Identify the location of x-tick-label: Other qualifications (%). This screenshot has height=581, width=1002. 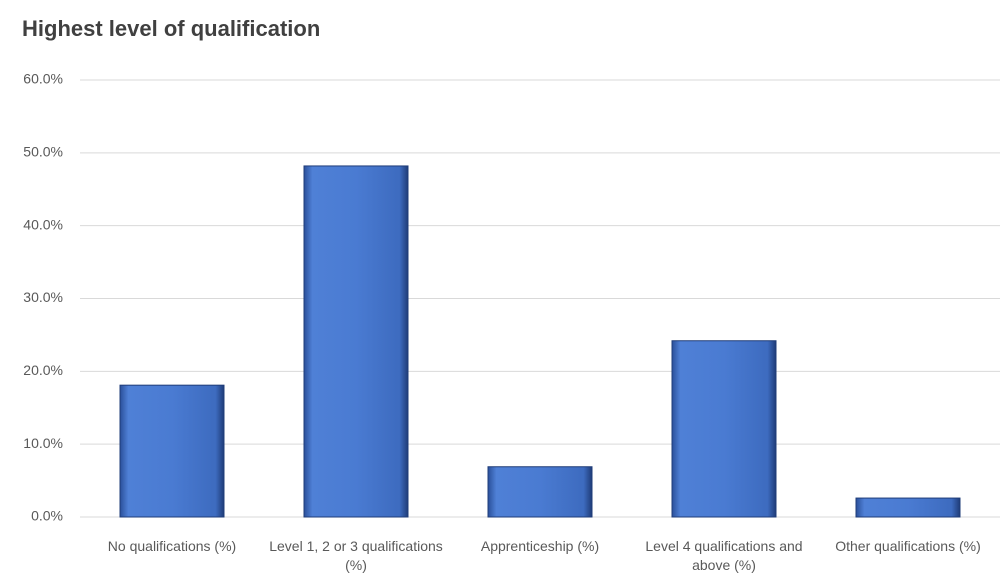
(908, 546).